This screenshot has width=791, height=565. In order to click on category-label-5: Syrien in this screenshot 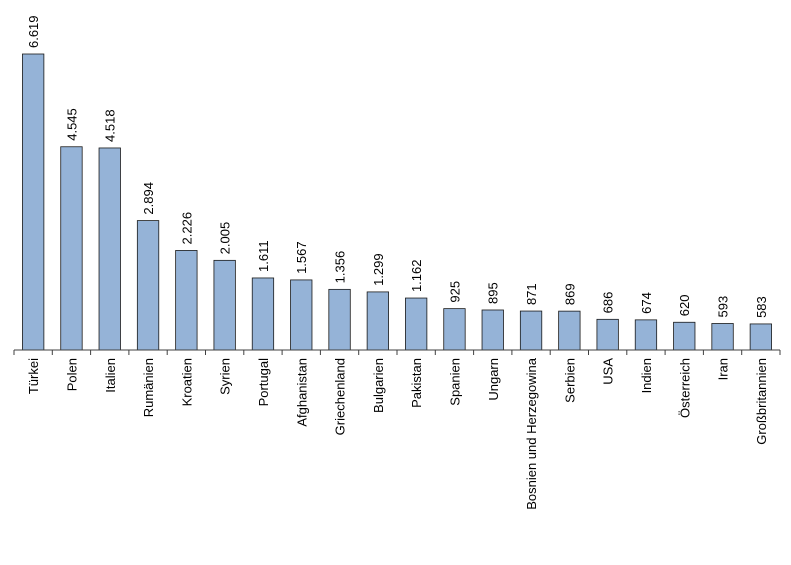, I will do `click(225, 376)`.